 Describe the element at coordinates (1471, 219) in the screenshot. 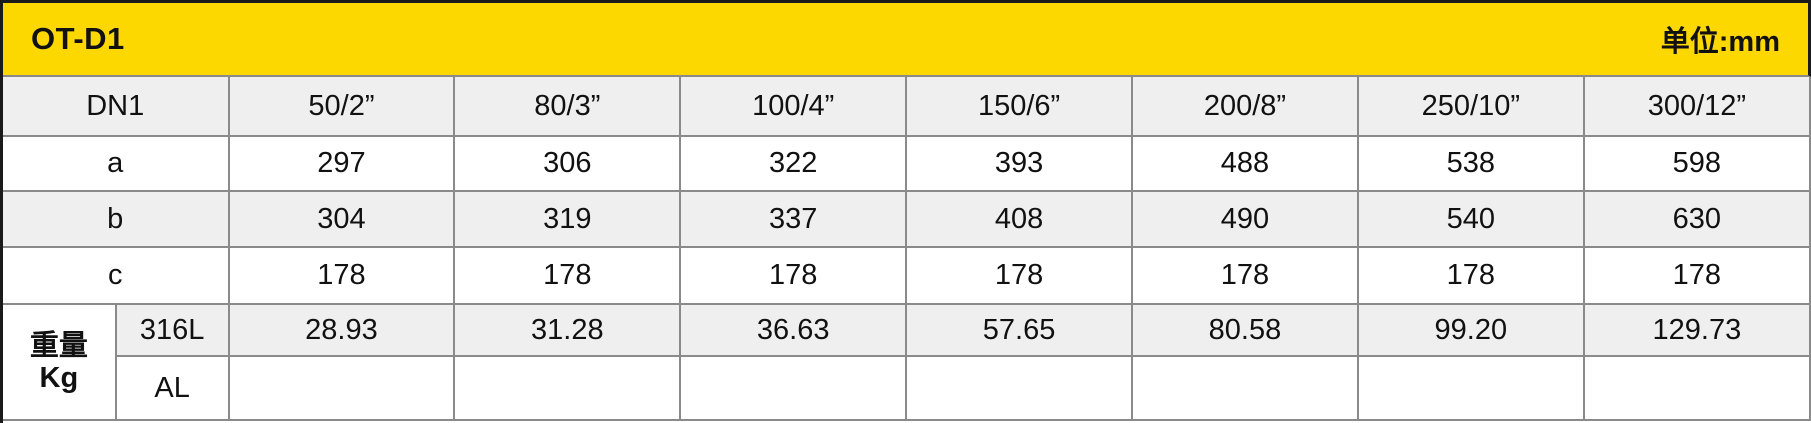

I see `cell: 540` at that location.